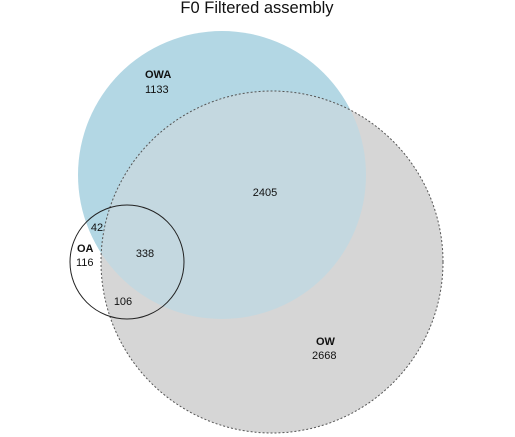  I want to click on oa-label: OA, so click(85, 249).